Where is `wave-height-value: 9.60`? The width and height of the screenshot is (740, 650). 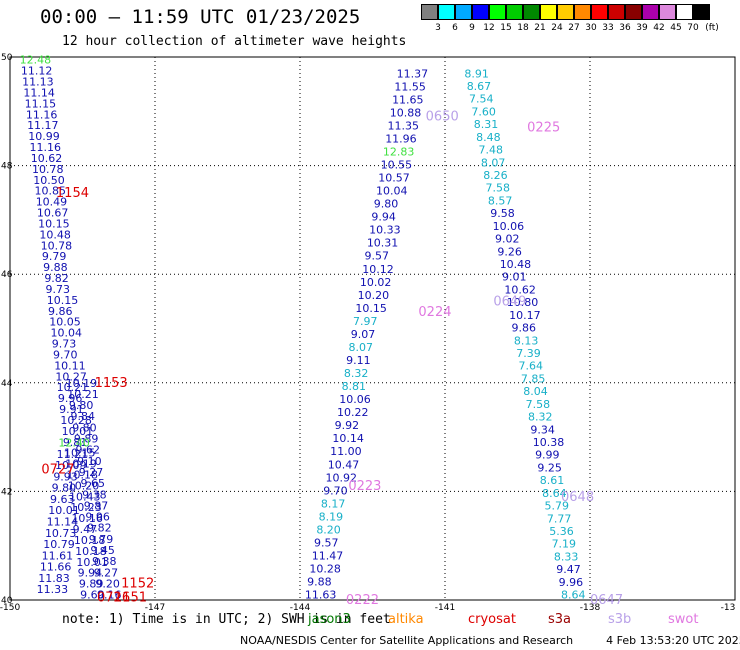 wave-height-value: 9.60 is located at coordinates (92, 595).